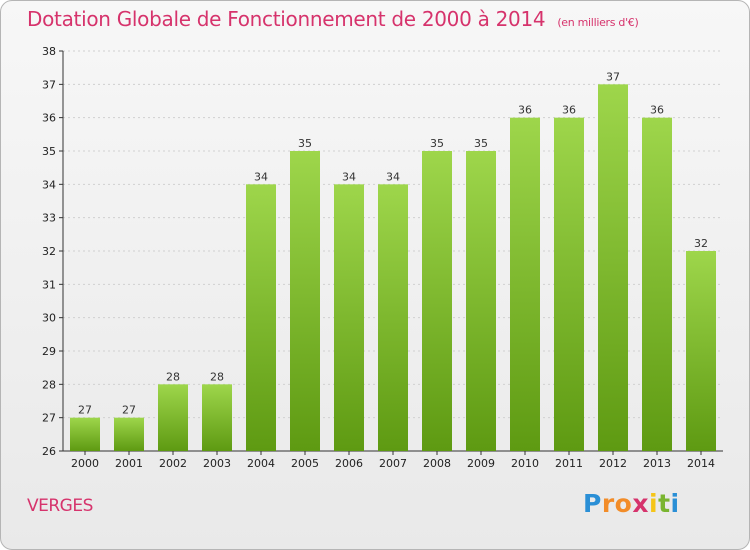 This screenshot has height=550, width=750. What do you see at coordinates (613, 463) in the screenshot?
I see `x-tick-label: 2012` at bounding box center [613, 463].